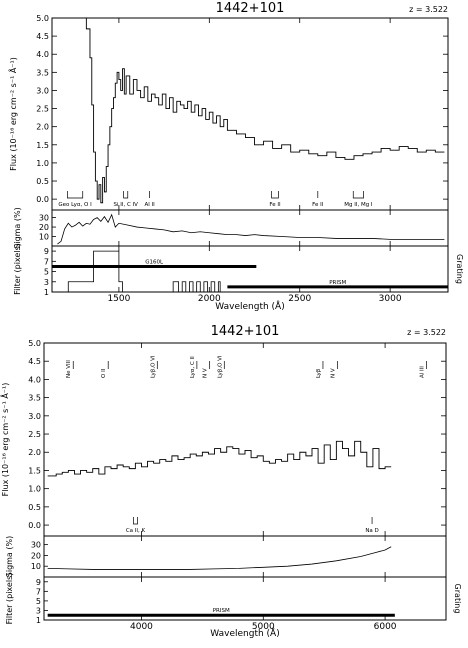 This screenshot has width=468, height=648. What do you see at coordinates (319, 373) in the screenshot?
I see `line-id-label: Lyβ` at bounding box center [319, 373].